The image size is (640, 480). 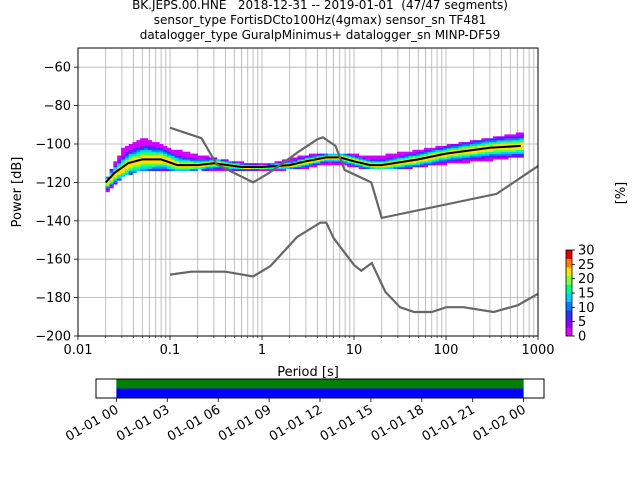 I want to click on colorbar-tick-label: 30, so click(x=586, y=251).